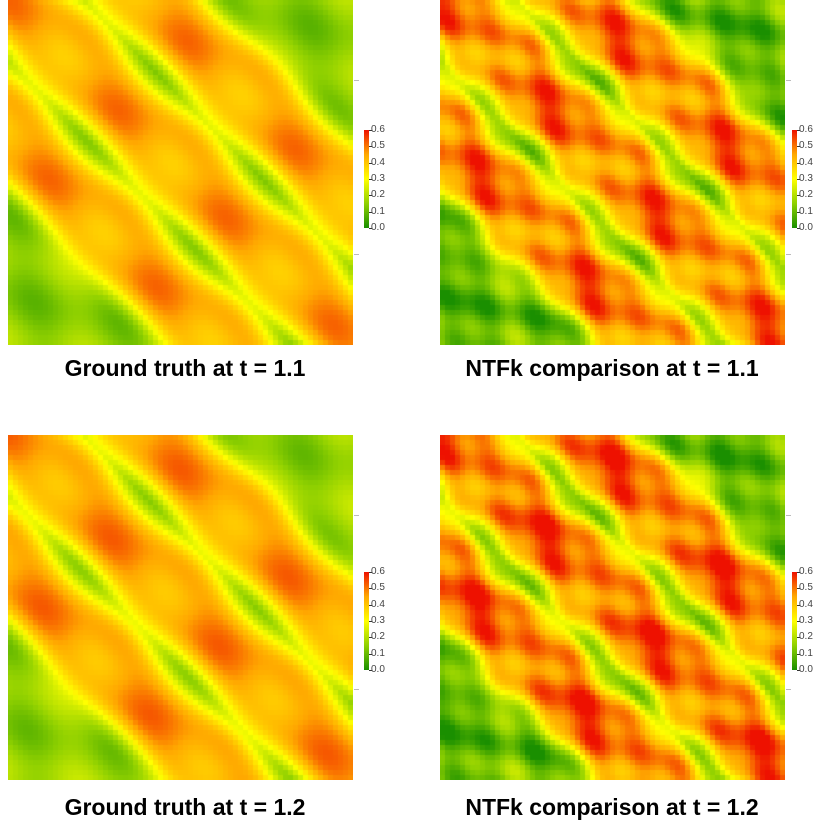  What do you see at coordinates (612, 807) in the screenshot?
I see `caption-ntfk-t12: NTFk comparison at t = 1.2` at bounding box center [612, 807].